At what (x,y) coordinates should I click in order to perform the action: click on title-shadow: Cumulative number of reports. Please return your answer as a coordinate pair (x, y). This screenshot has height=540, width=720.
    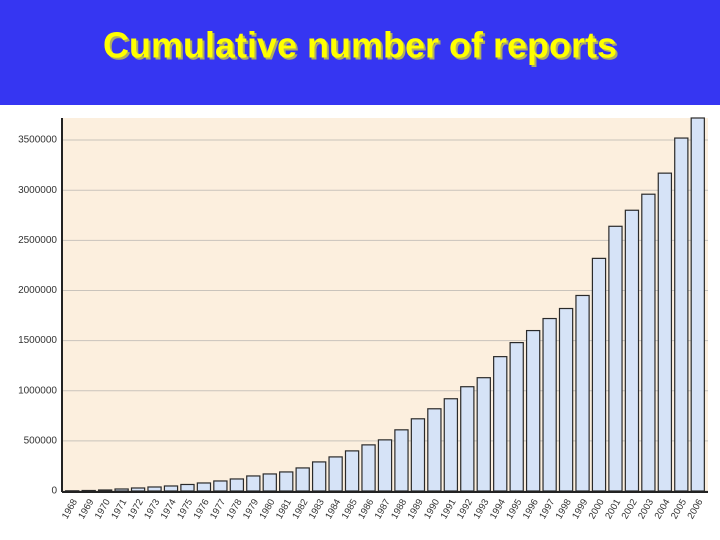
    Looking at the image, I should click on (362, 47).